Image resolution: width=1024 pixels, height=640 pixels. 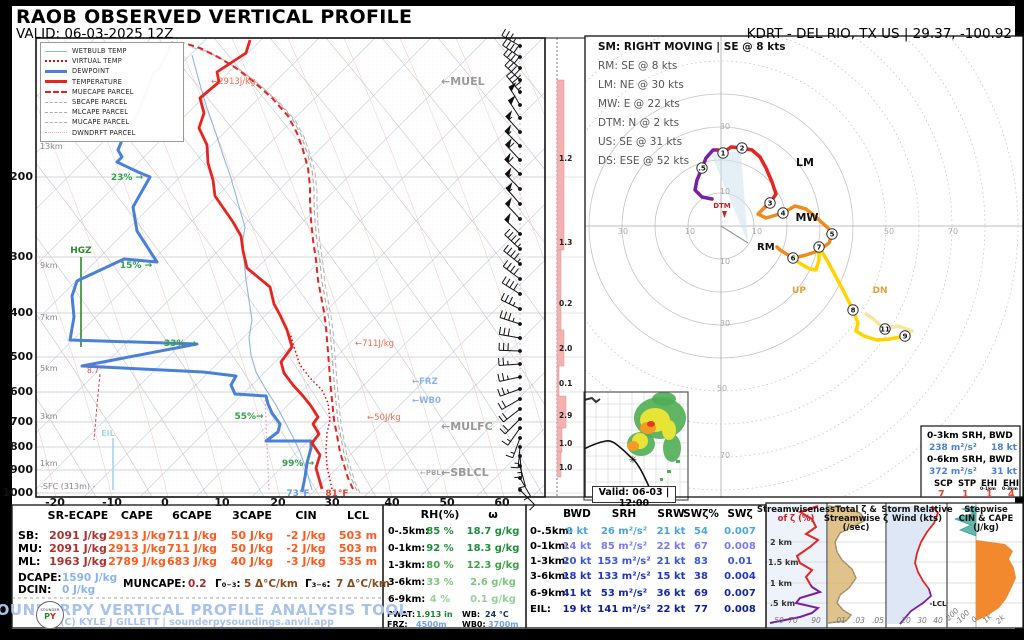 What do you see at coordinates (740, 593) in the screenshot?
I see `kin-value: 0.007` at bounding box center [740, 593].